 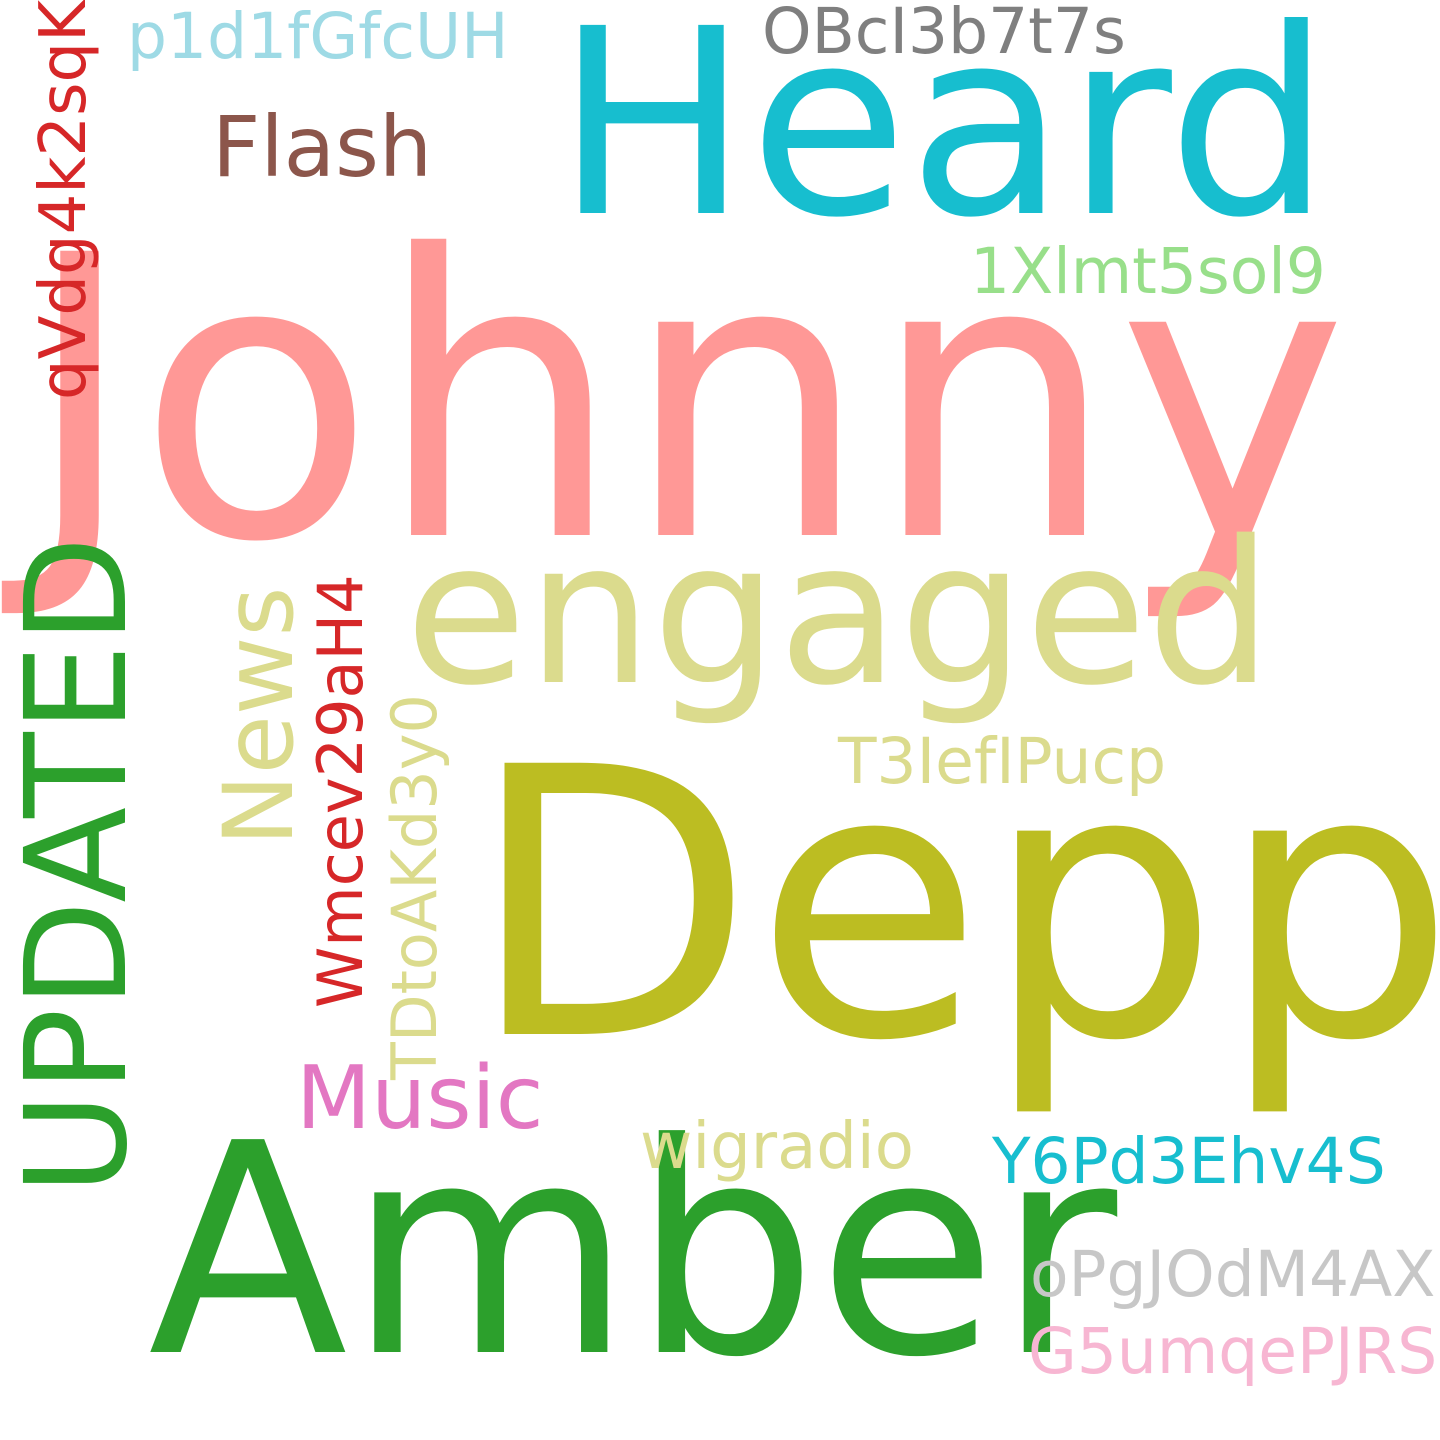 What do you see at coordinates (322, 147) in the screenshot?
I see `word-flash: Flash` at bounding box center [322, 147].